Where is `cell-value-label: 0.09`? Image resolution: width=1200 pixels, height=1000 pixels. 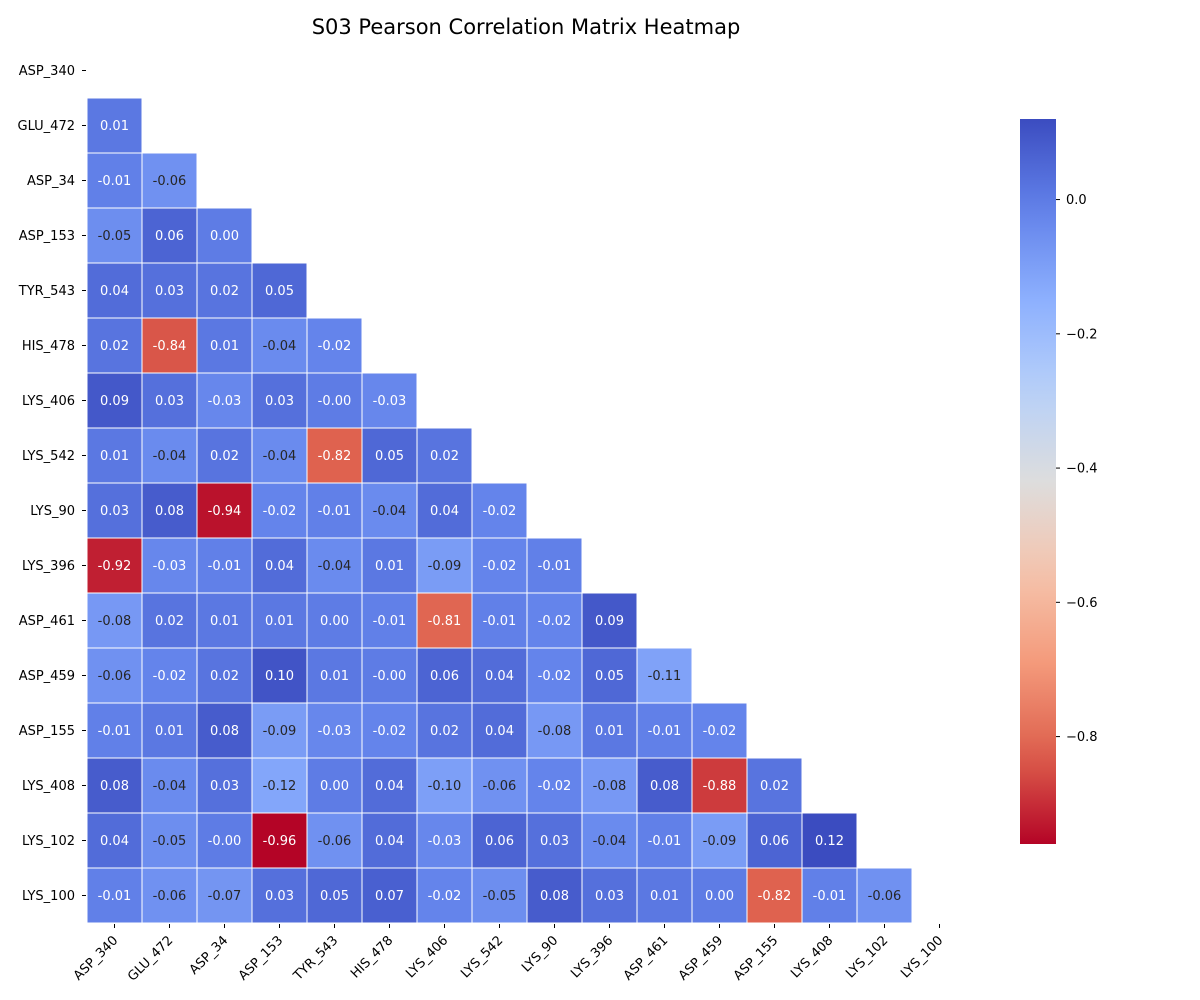
cell-value-label: 0.09 is located at coordinates (609, 621).